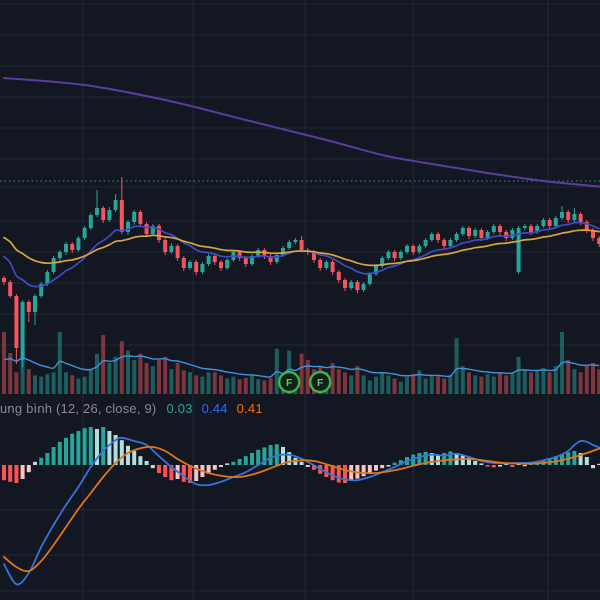 Image resolution: width=600 pixels, height=600 pixels. What do you see at coordinates (78, 408) in the screenshot?
I see `indicator-name: ung bình (12, 26, close, 9)` at bounding box center [78, 408].